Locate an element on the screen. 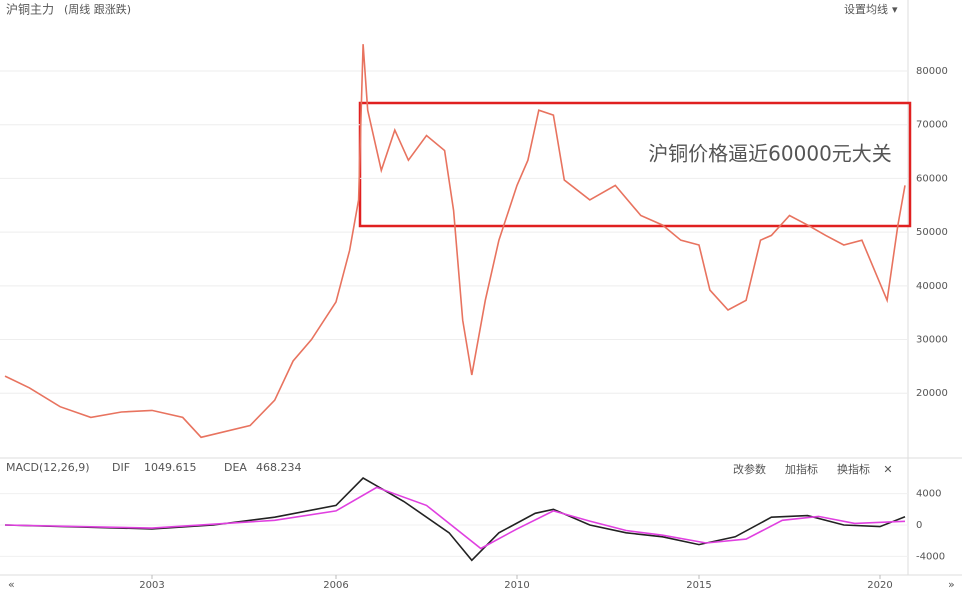 The width and height of the screenshot is (962, 596). x-tick-label: 2006 is located at coordinates (335, 585).